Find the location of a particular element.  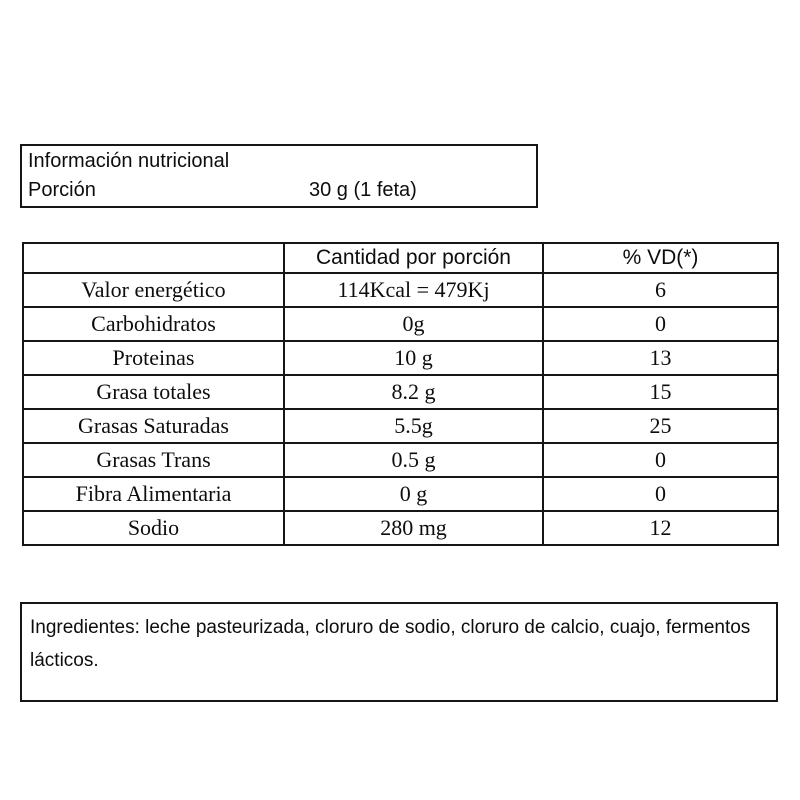

portion-value: 30 g (1 feta) is located at coordinates (363, 190).